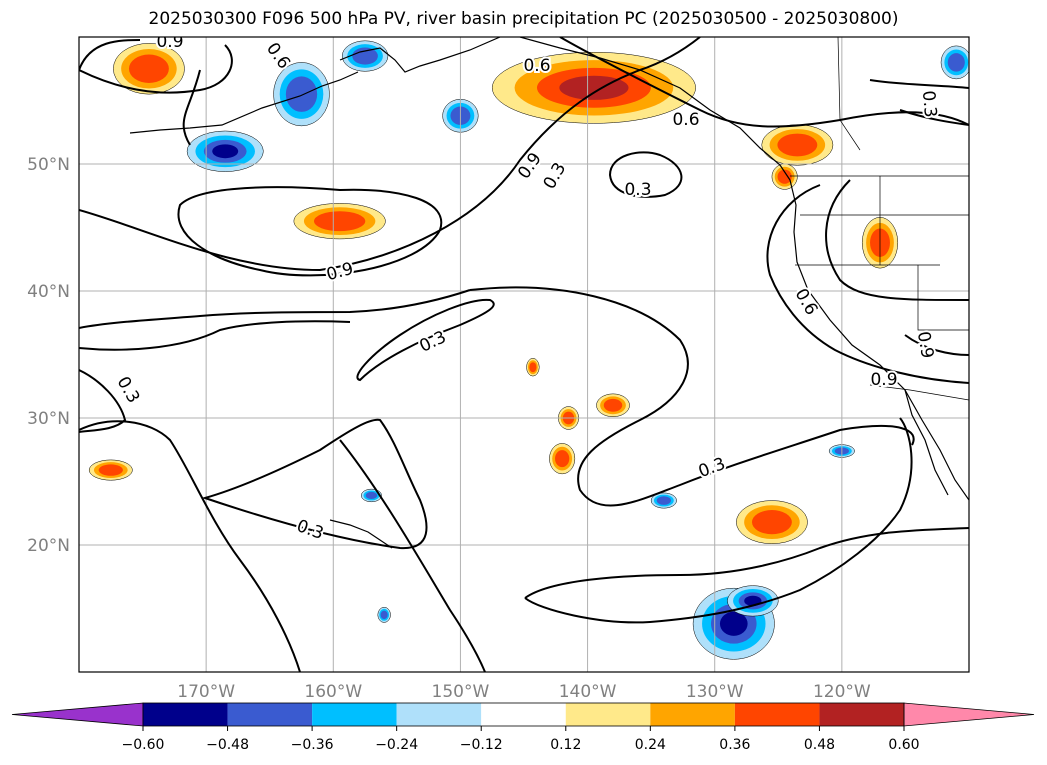 The width and height of the screenshot is (1047, 765). Describe the element at coordinates (412, 555) in the screenshot. I see `contour-03-south` at that location.